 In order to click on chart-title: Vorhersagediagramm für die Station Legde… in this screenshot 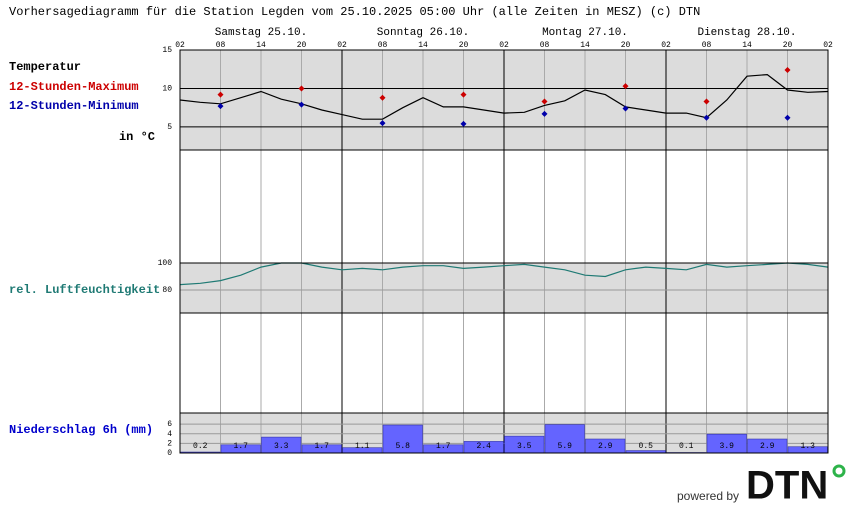, I will do `click(354, 12)`.